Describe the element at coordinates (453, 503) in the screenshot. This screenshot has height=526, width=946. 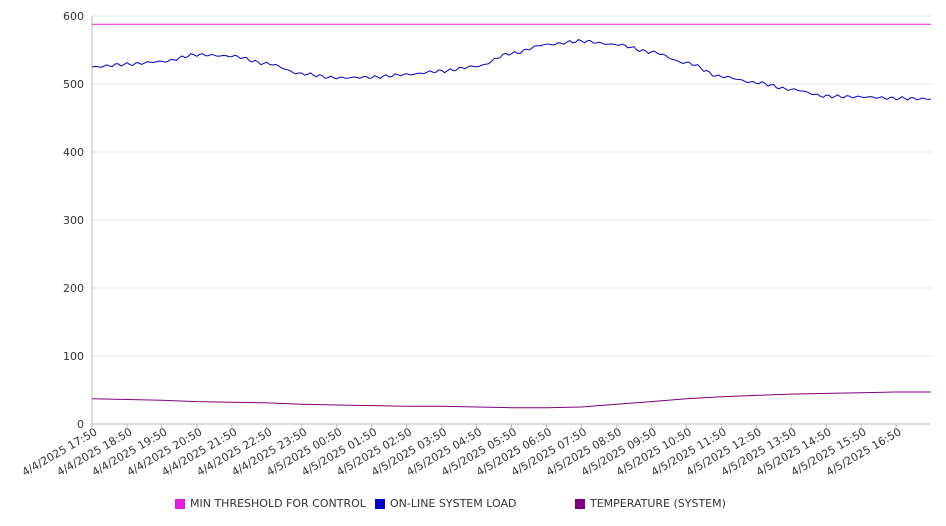
I see `legend-label: ON-LINE SYSTEM LOAD` at that location.